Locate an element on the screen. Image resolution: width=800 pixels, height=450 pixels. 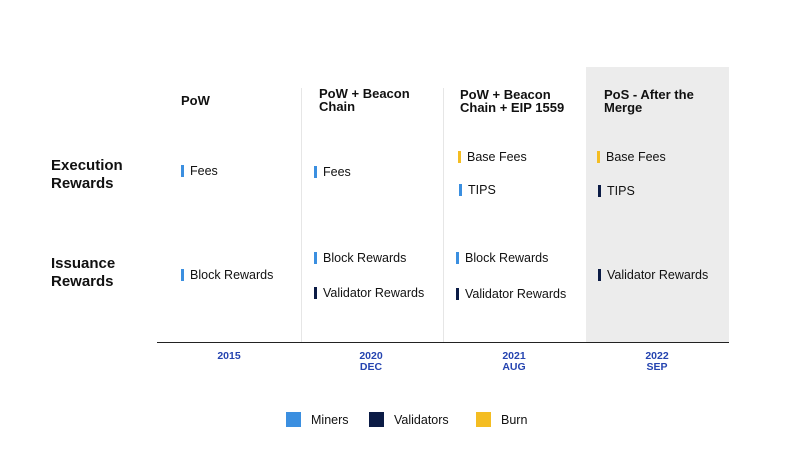
timeline-year-2021: 2021 AUG is located at coordinates (514, 361).